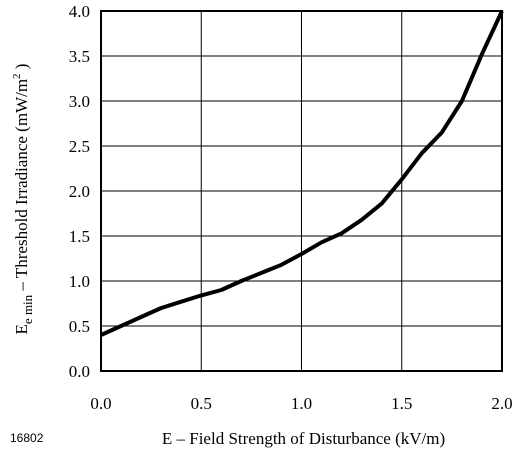 Image resolution: width=520 pixels, height=449 pixels. I want to click on x-tick-label: 1.0, so click(301, 403).